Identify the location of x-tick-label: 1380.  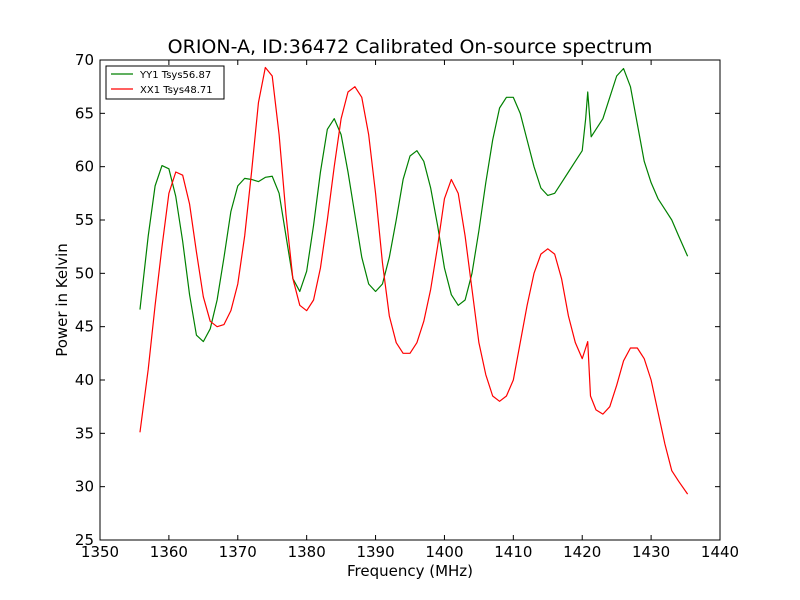
(307, 552).